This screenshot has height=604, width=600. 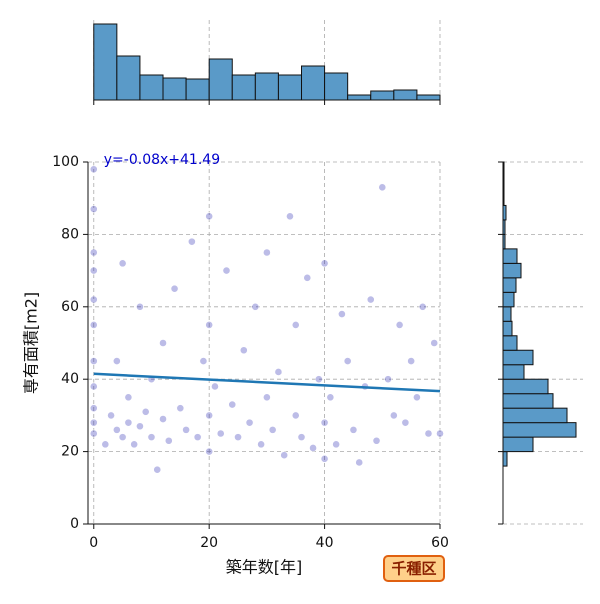 I want to click on x-tick-label: 40, so click(x=325, y=543).